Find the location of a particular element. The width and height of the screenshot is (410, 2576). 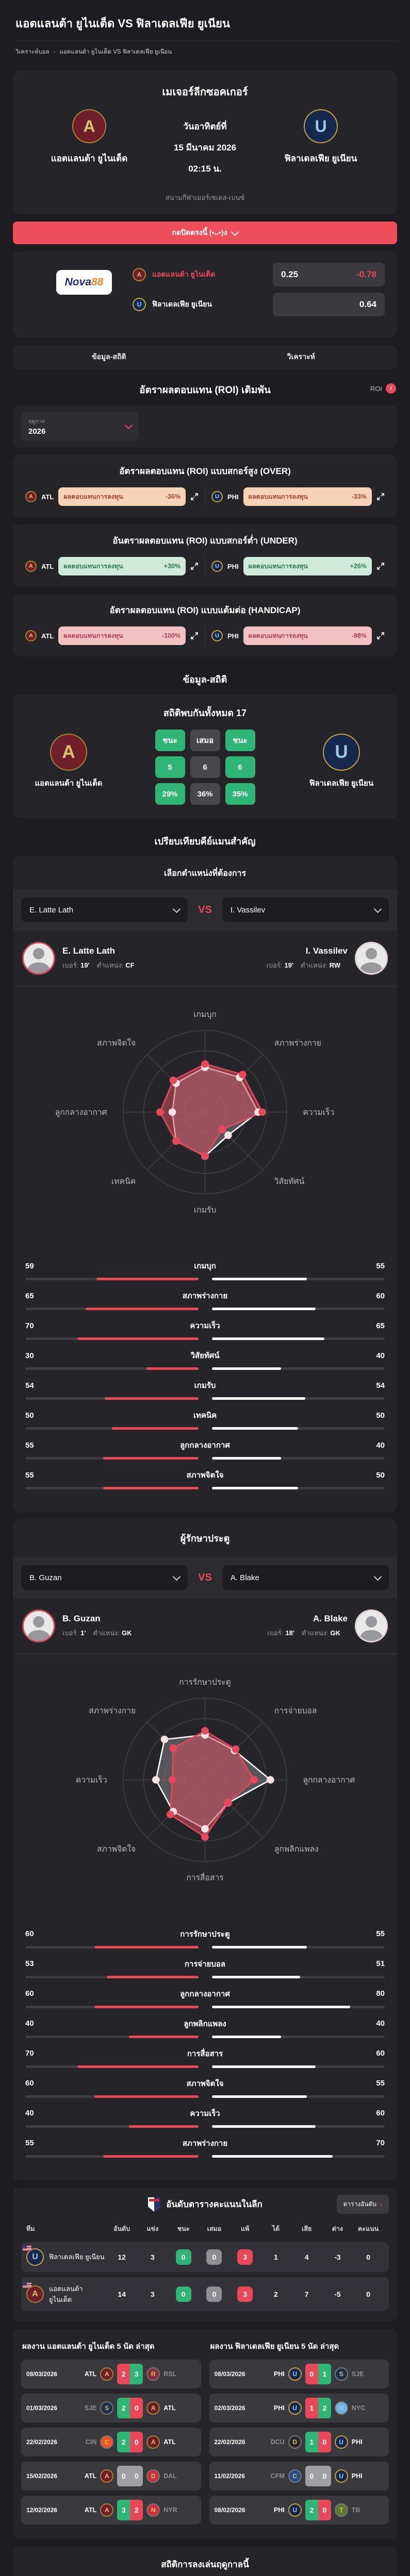

club-logo-dcu: D is located at coordinates (295, 2442).